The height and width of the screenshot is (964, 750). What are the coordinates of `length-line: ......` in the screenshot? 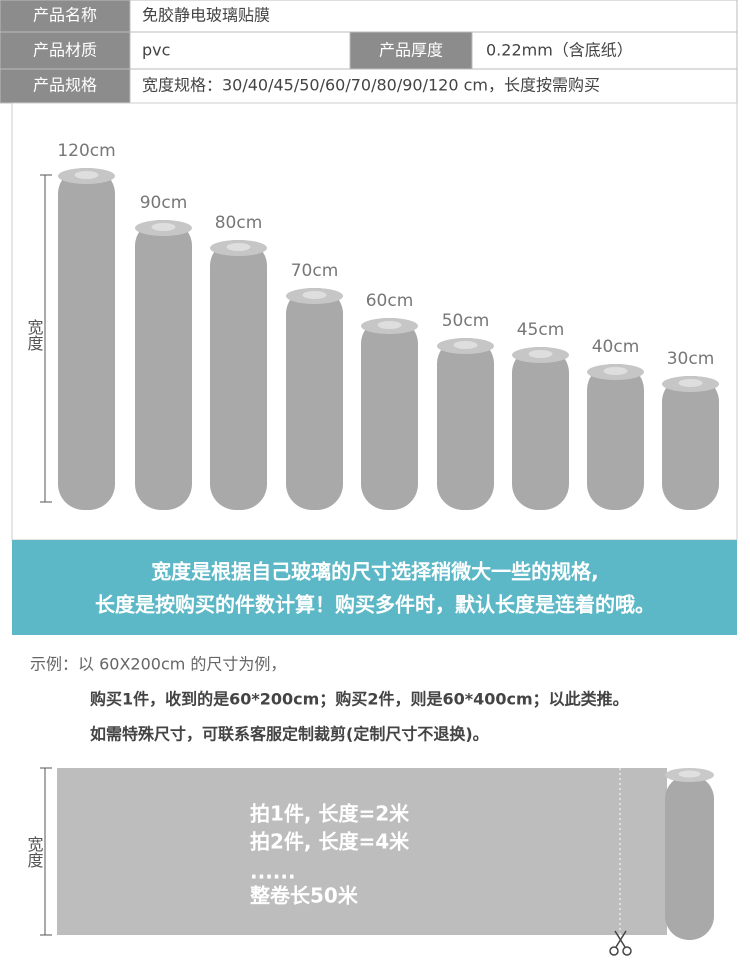 It's located at (273, 872).